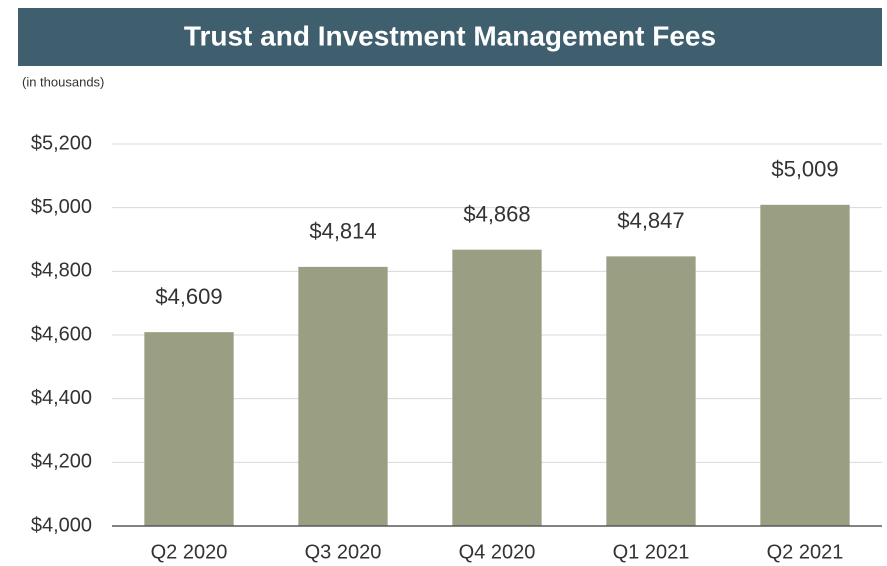  What do you see at coordinates (804, 169) in the screenshot?
I see `value-label: $5,009` at bounding box center [804, 169].